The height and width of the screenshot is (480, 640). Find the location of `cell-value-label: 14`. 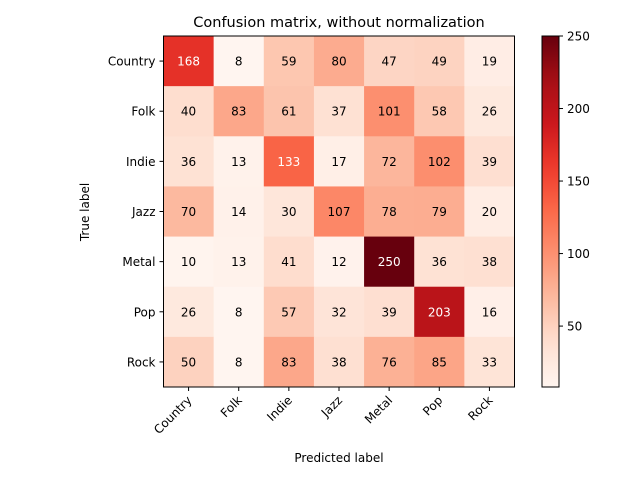

cell-value-label: 14 is located at coordinates (238, 212).